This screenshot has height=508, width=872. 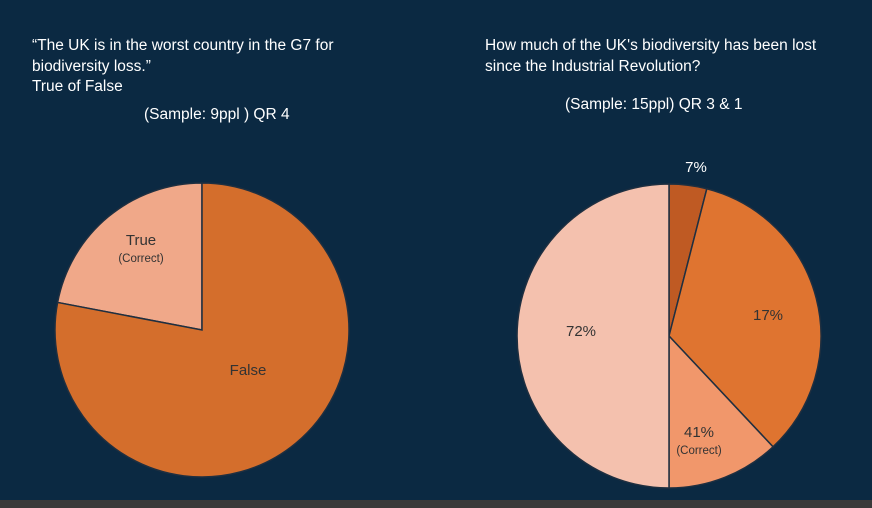 I want to click on left-chart-subtitle: (Sample: 9ppl ) QR 4, so click(x=217, y=114).